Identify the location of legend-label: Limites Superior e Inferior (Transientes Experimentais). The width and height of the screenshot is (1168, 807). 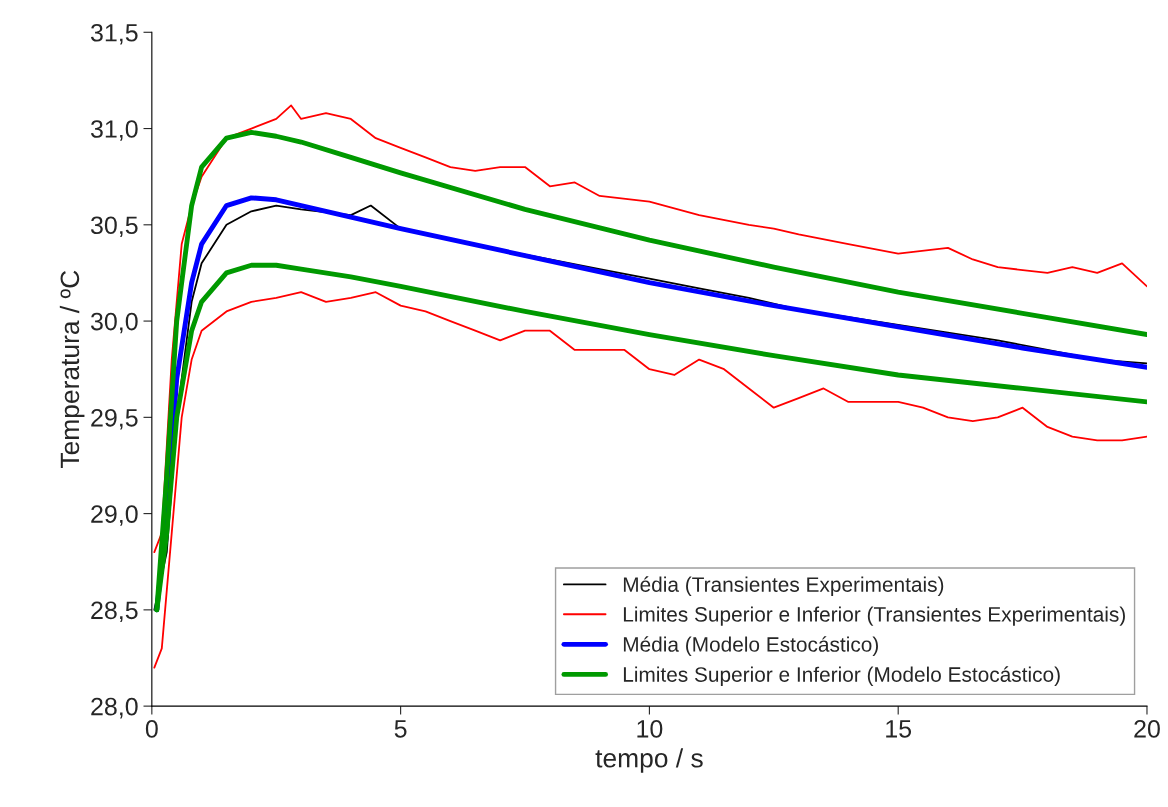
(874, 616).